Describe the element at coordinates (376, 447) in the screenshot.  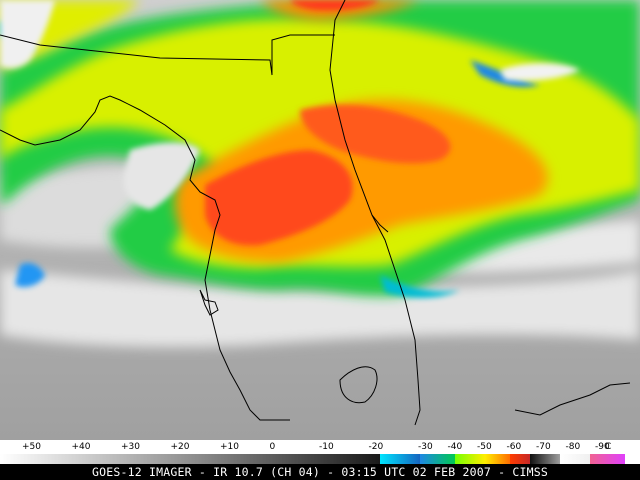
I see `scale-tick-label: -20` at that location.